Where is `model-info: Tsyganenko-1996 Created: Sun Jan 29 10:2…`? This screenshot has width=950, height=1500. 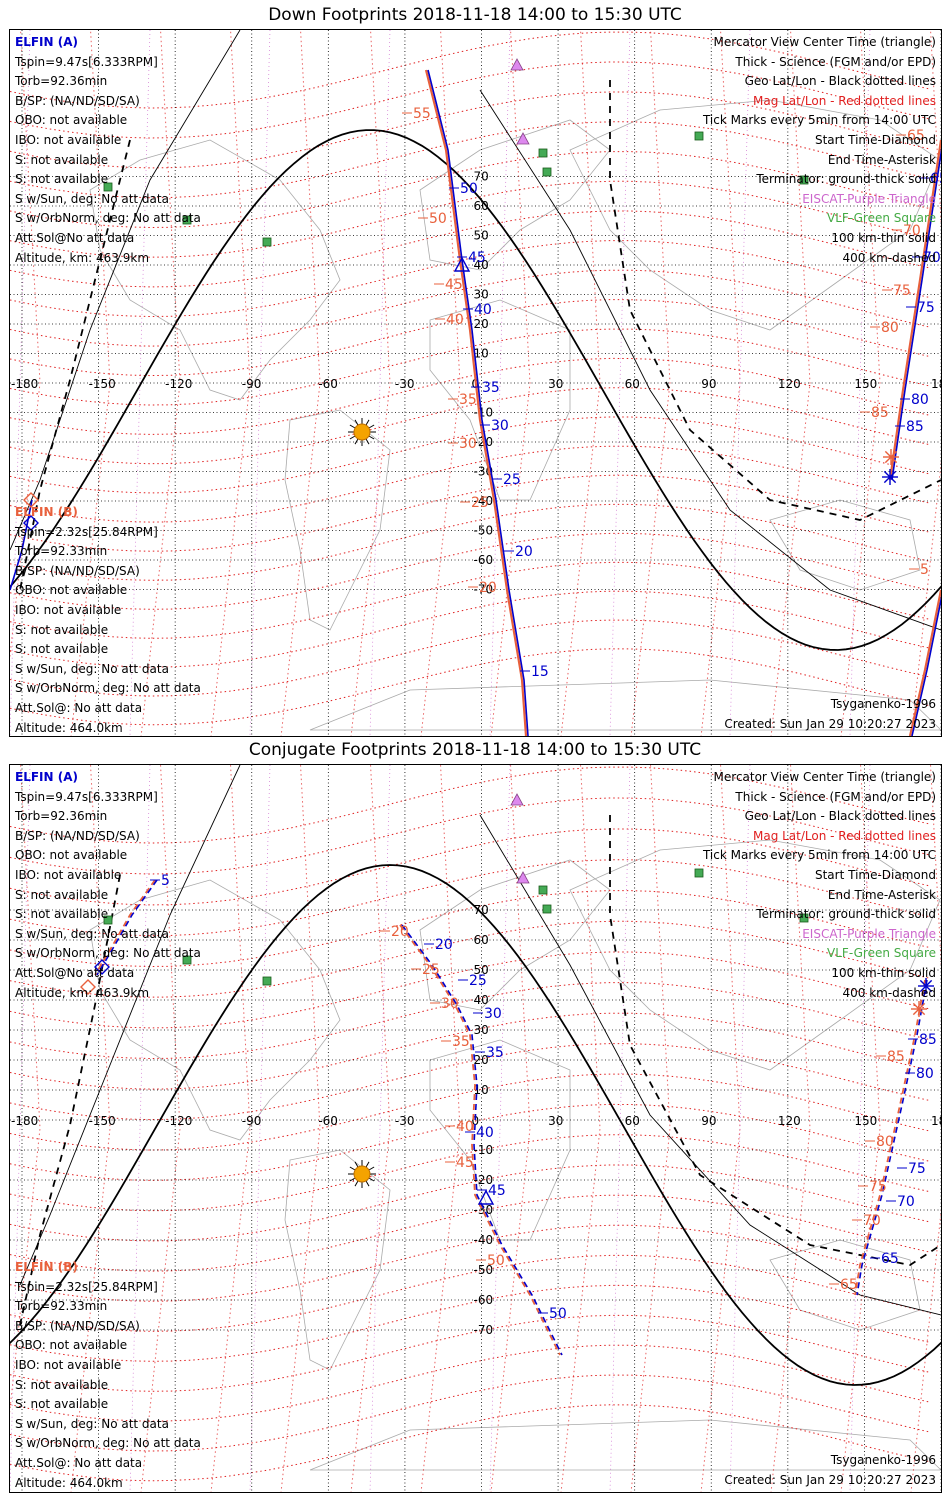
model-info: Tsyganenko-1996 Created: Sun Jan 29 10:2… is located at coordinates (830, 714).